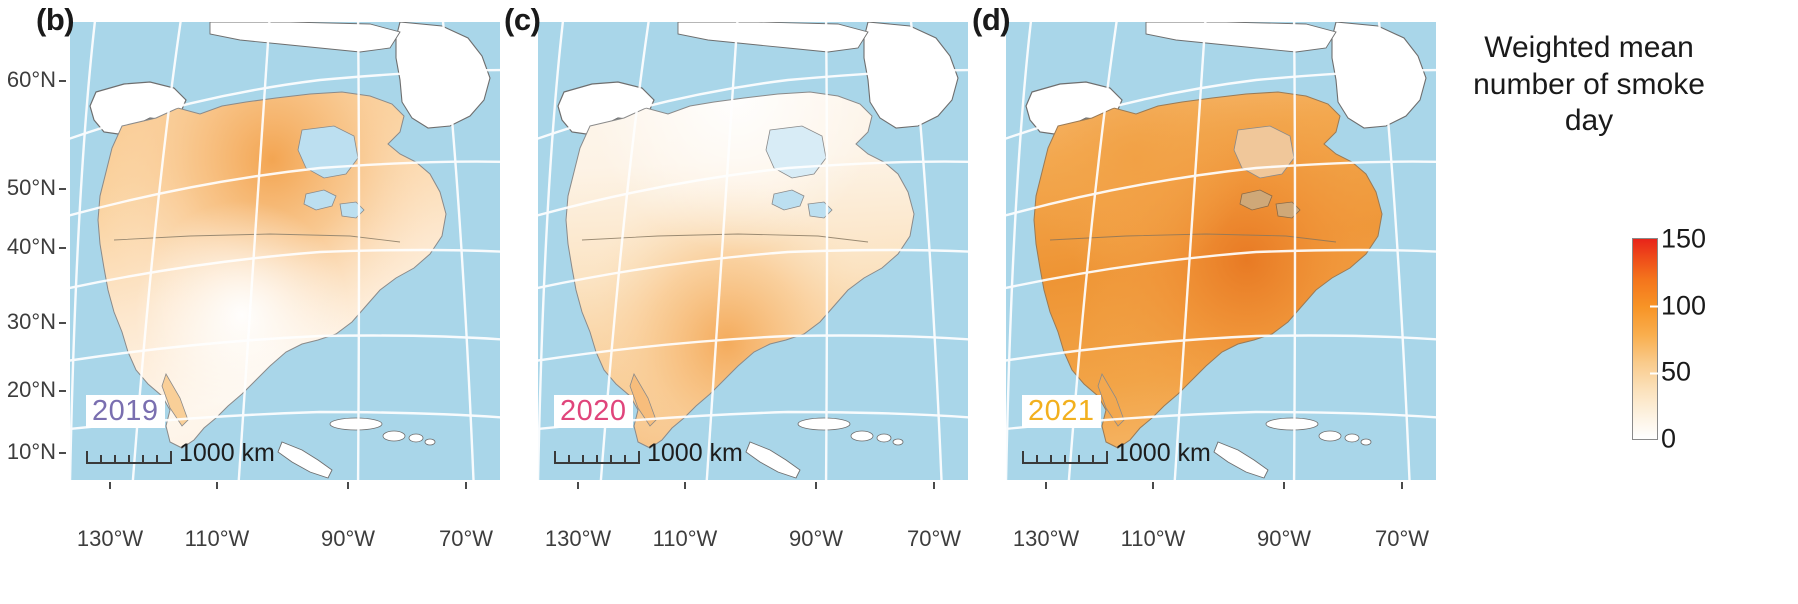  What do you see at coordinates (110, 485) in the screenshot?
I see `x-tickmark-b-130W` at bounding box center [110, 485].